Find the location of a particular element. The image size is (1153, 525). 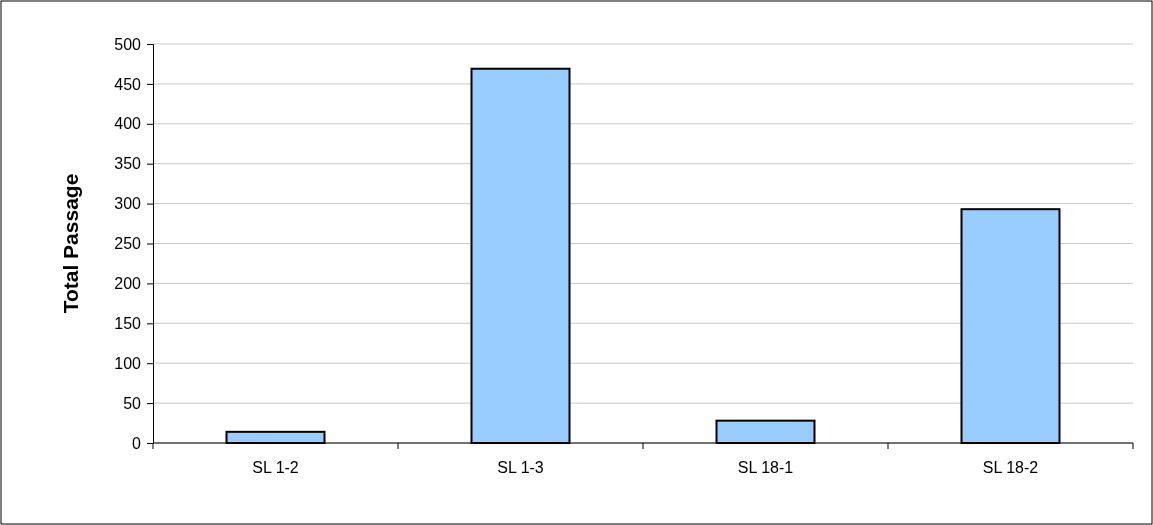

y-tick-label: 50 is located at coordinates (132, 403).